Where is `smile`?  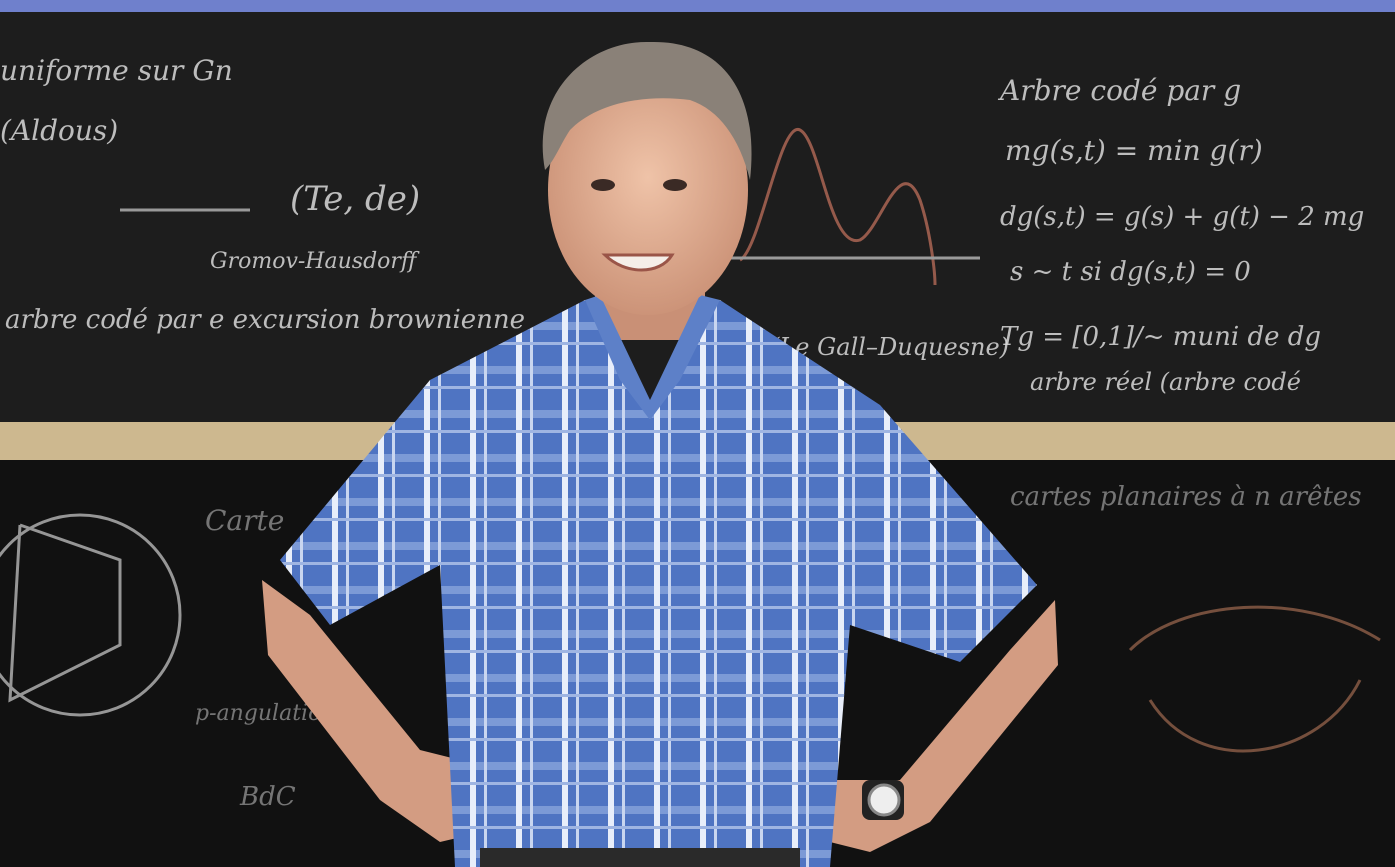 smile is located at coordinates (638, 262).